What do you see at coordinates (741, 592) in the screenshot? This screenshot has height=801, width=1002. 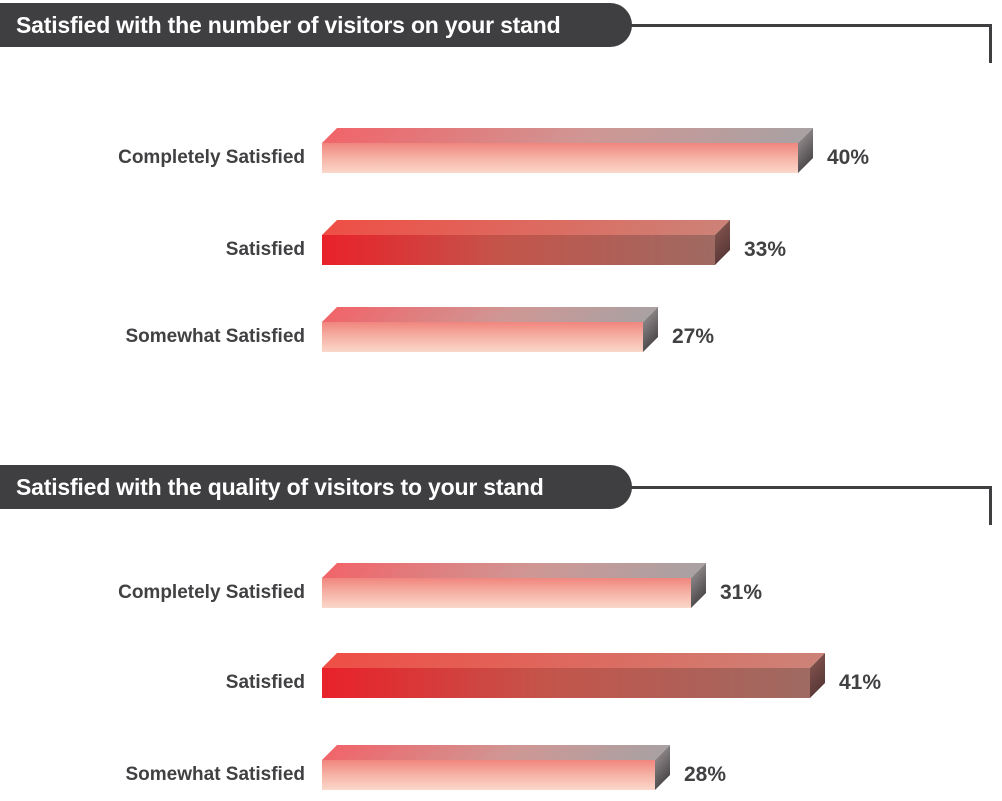 I see `value-label: 31%` at bounding box center [741, 592].